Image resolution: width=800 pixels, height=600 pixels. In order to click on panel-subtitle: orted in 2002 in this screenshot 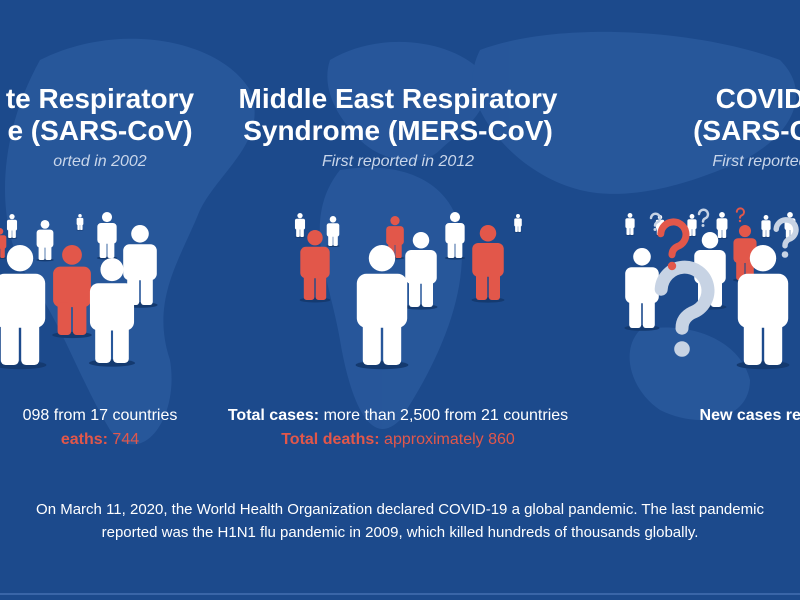, I will do `click(100, 161)`.